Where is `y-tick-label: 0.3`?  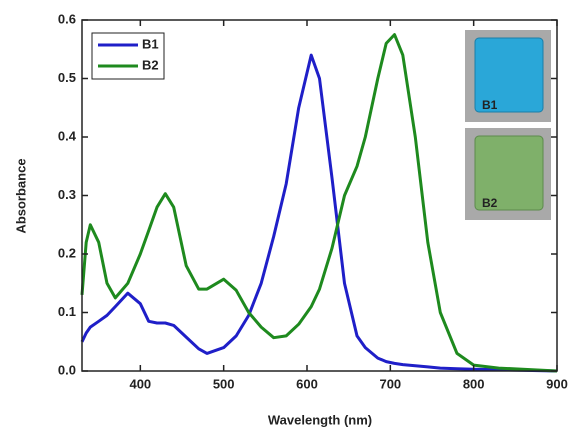
y-tick-label: 0.3 is located at coordinates (67, 194).